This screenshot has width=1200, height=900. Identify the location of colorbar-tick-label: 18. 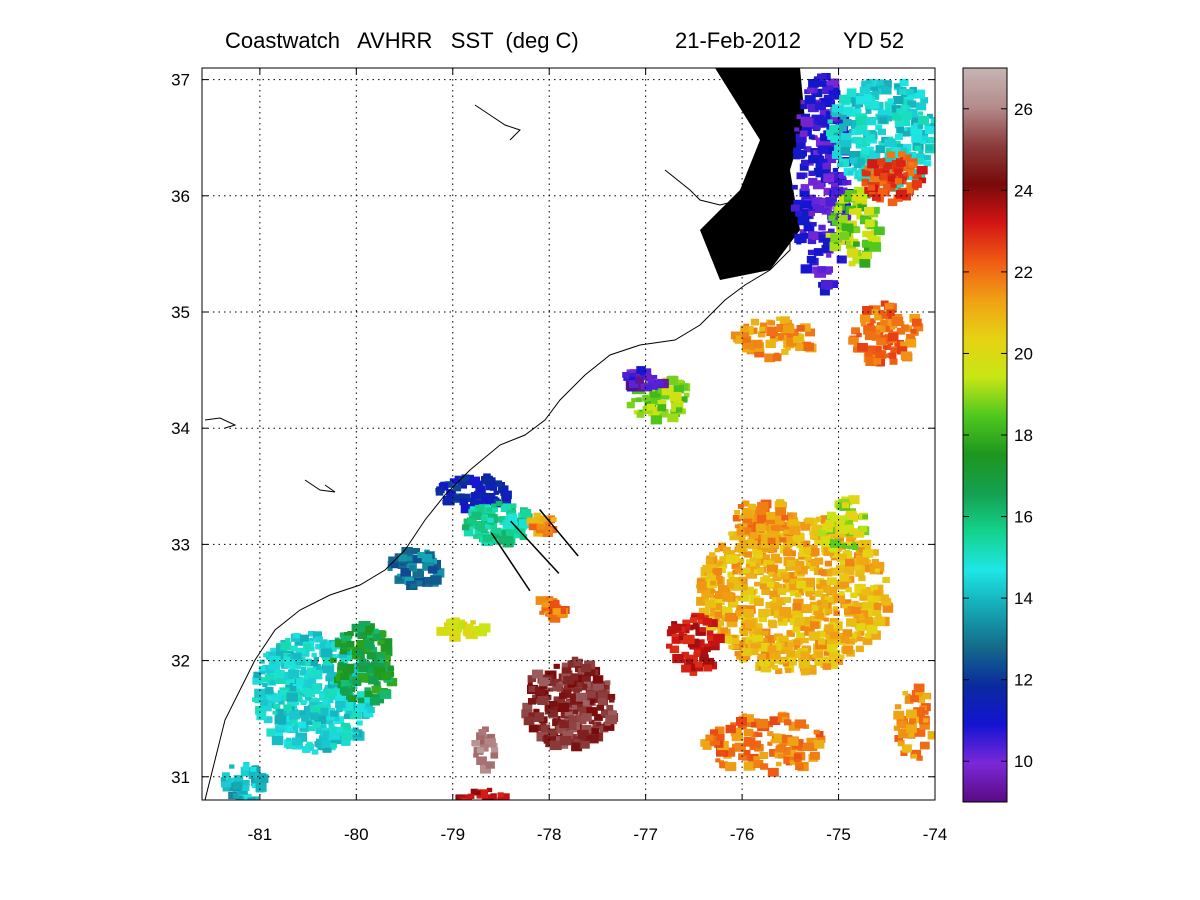
(1023, 435).